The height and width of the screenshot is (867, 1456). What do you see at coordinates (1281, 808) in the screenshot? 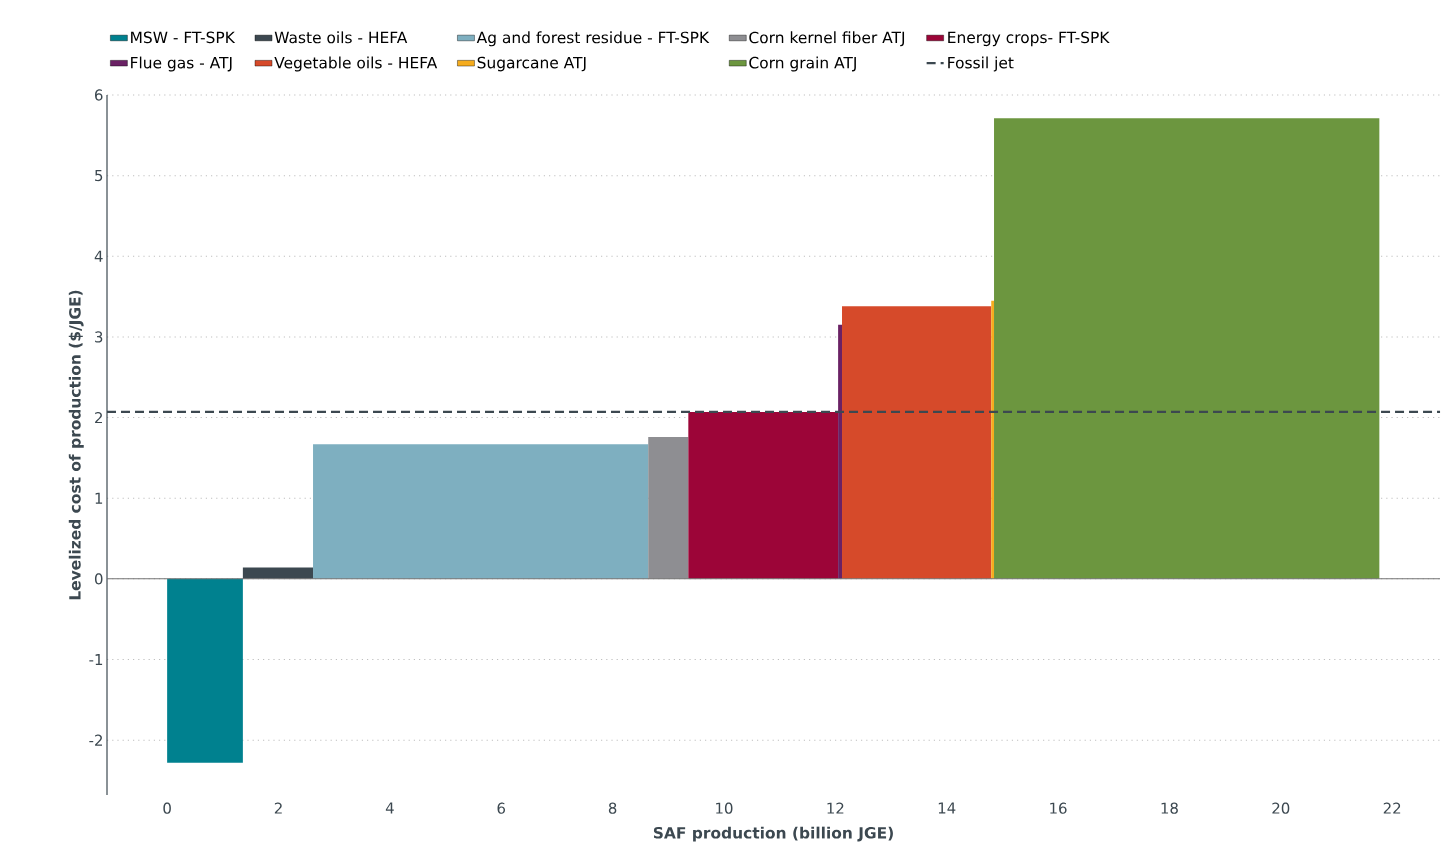
I see `x-tick-label: 20` at bounding box center [1281, 808].